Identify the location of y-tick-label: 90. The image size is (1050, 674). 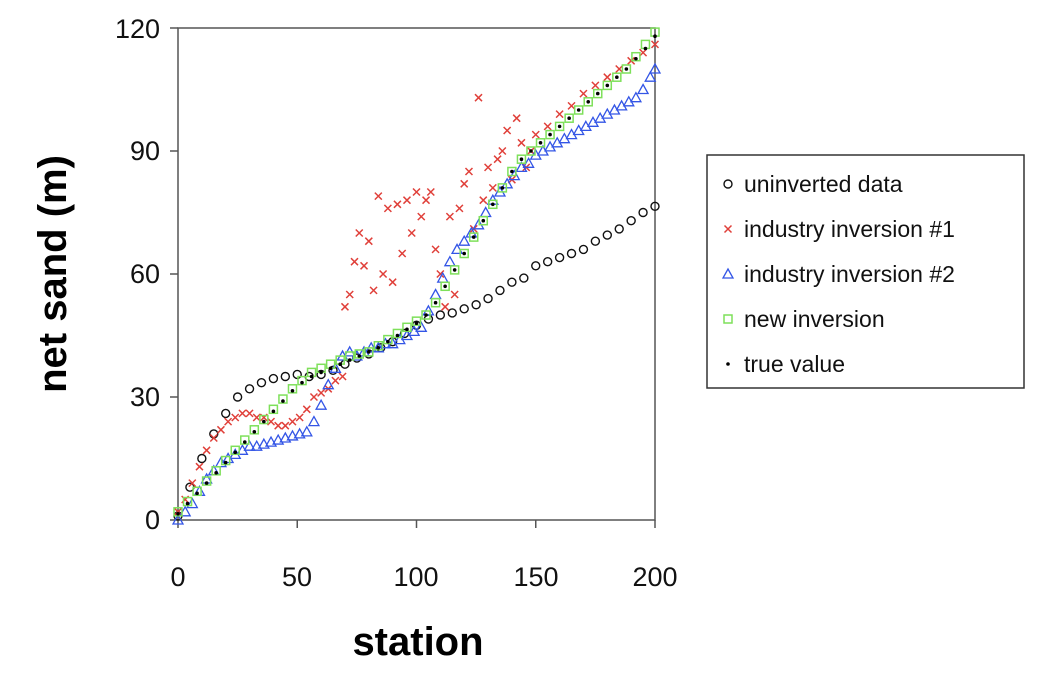
(145, 151).